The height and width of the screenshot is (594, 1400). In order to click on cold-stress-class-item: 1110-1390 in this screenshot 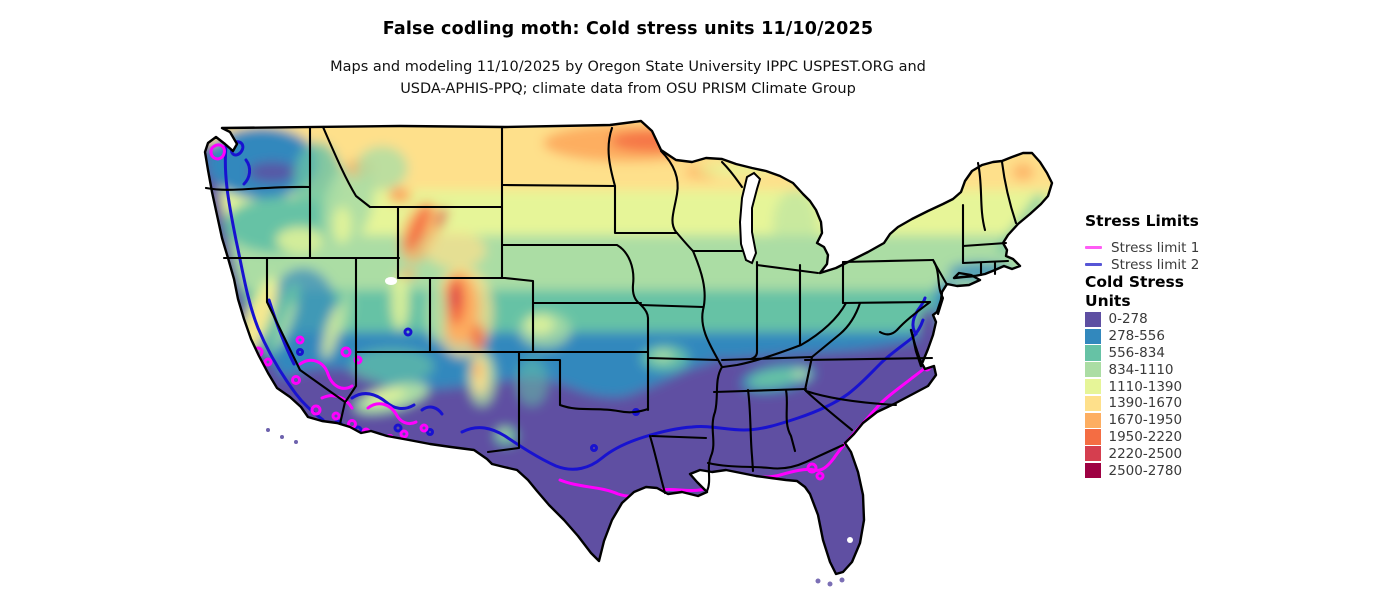, I will do `click(1235, 386)`.